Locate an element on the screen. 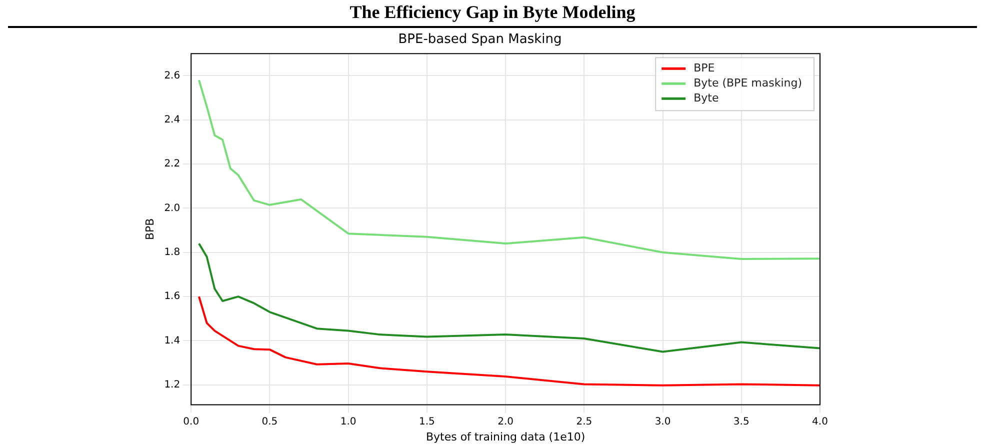 Image resolution: width=985 pixels, height=448 pixels. y-tick-label: 2.2 is located at coordinates (172, 164).